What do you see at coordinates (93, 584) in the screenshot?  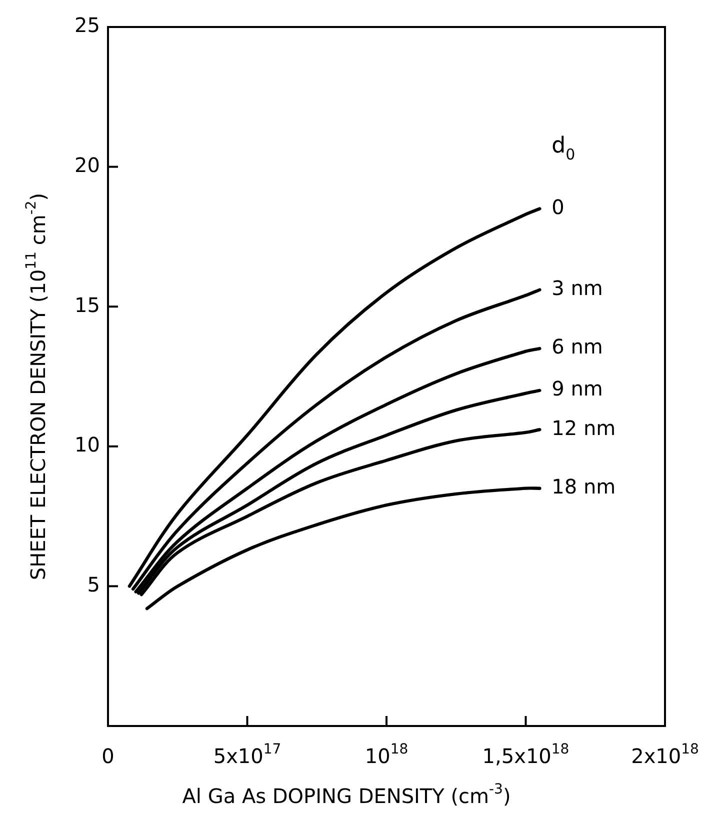 I see `y-tick-label: 5` at bounding box center [93, 584].